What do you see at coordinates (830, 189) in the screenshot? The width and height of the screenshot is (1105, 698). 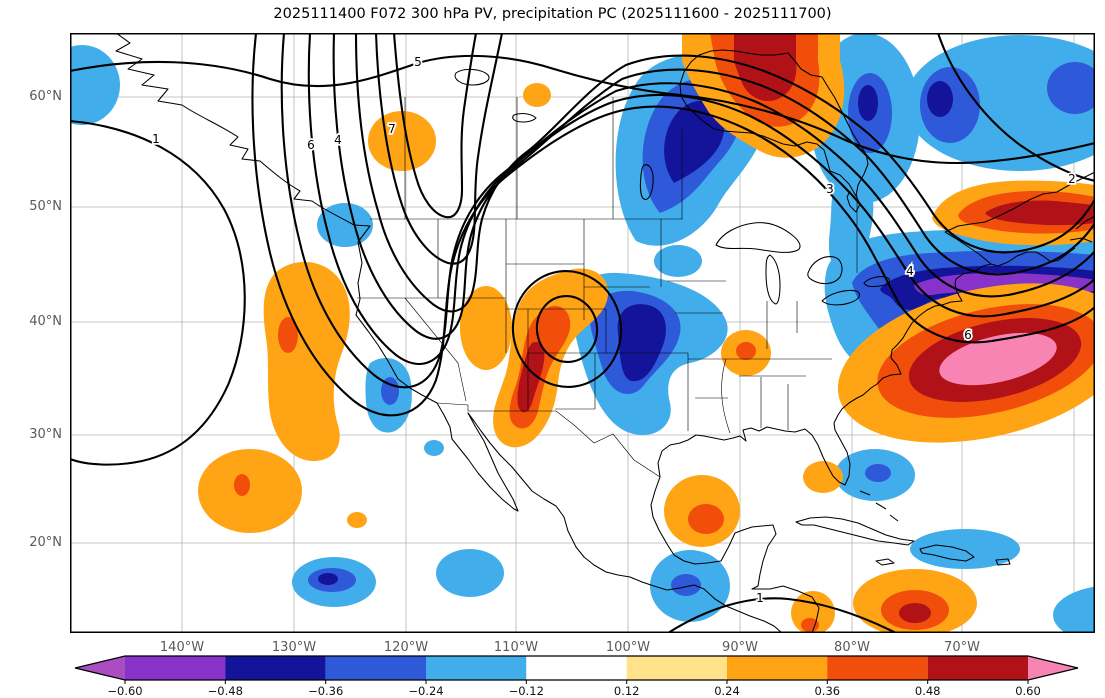 I see `contour-label: 3` at bounding box center [830, 189].